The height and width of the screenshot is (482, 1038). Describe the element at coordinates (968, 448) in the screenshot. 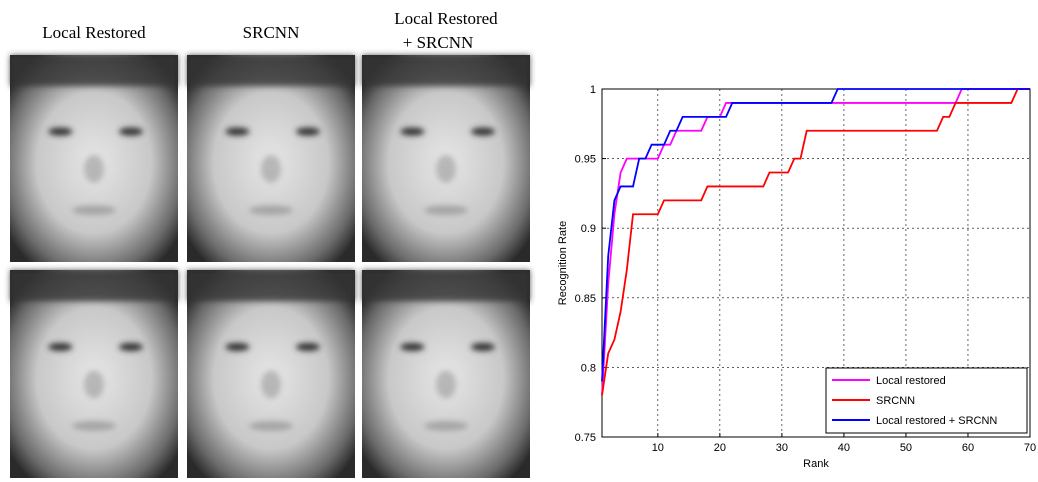

I see `x-tick-label: 60` at that location.